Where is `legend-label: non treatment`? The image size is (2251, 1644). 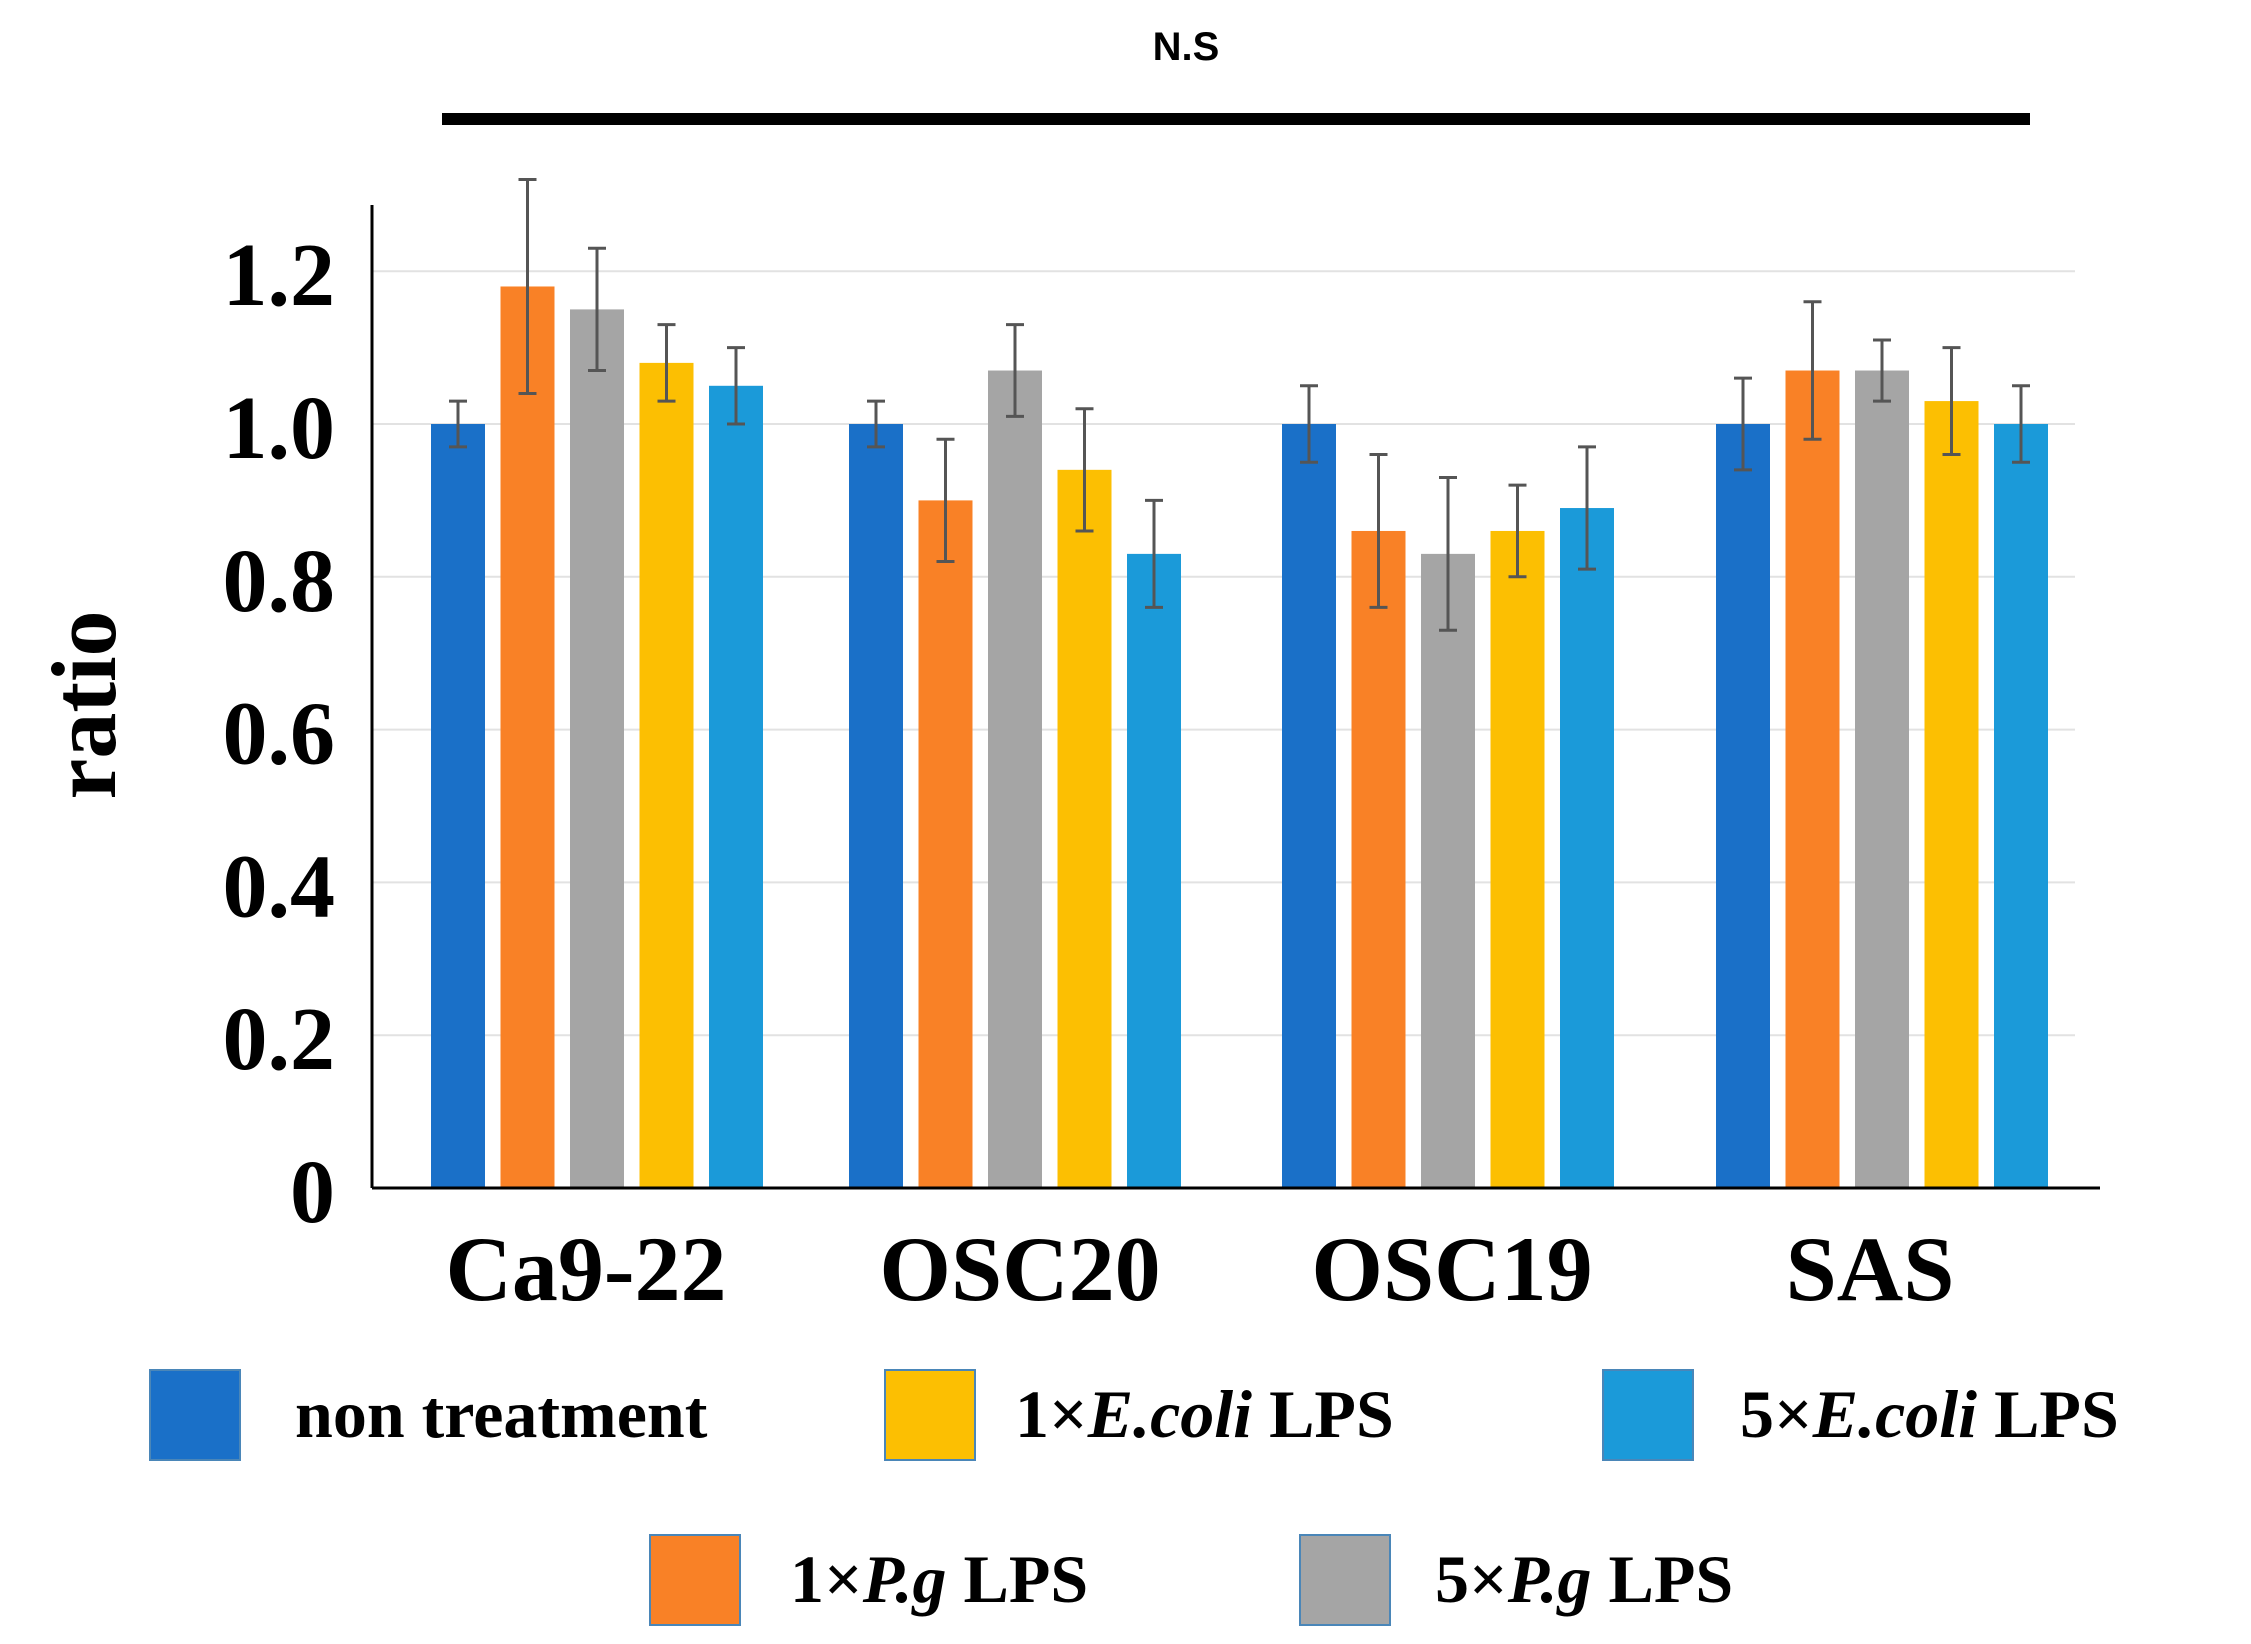 legend-label: non treatment is located at coordinates (501, 1414).